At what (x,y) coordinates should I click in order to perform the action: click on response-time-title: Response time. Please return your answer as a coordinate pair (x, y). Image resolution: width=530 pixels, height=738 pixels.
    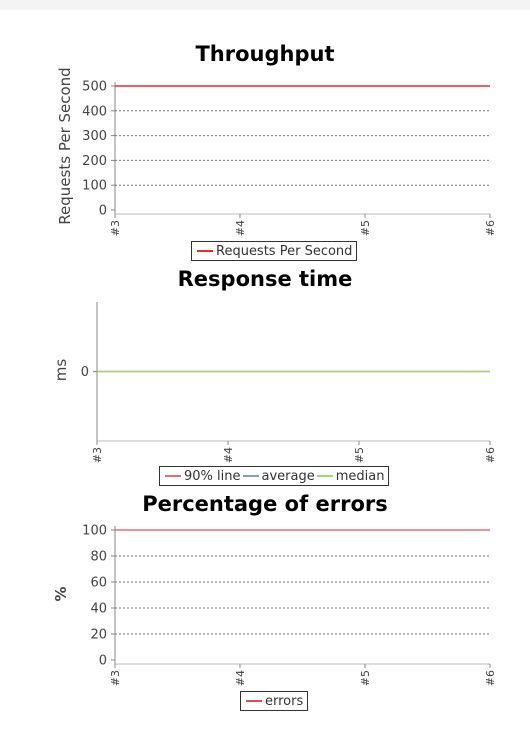
    Looking at the image, I should click on (265, 279).